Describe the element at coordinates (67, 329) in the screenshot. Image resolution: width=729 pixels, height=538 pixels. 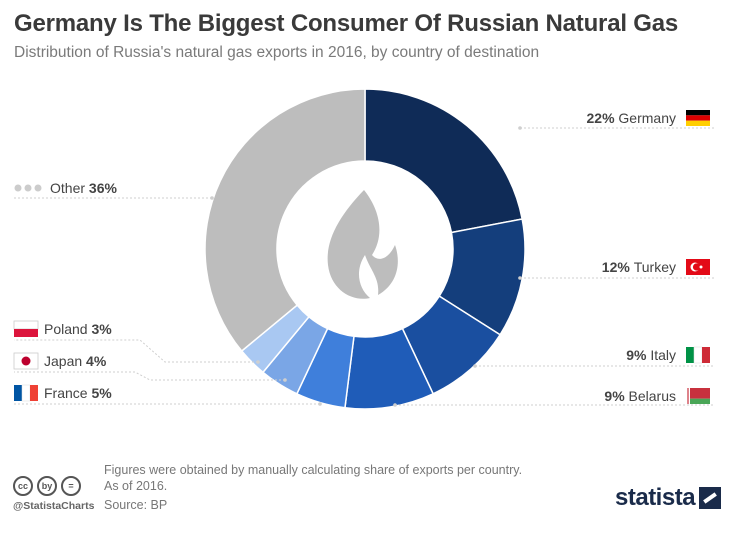
I see `slice-name: Poland` at that location.